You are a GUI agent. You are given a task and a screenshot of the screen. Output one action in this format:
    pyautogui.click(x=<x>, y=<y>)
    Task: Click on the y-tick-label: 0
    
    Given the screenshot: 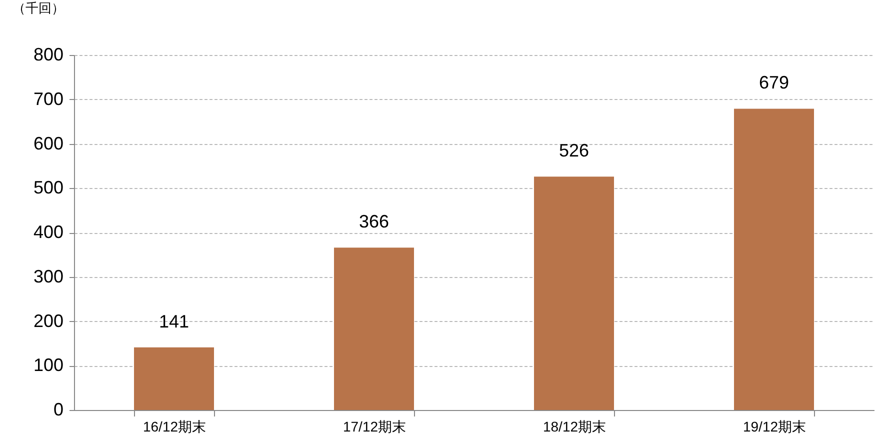 What is the action you would take?
    pyautogui.click(x=58, y=410)
    